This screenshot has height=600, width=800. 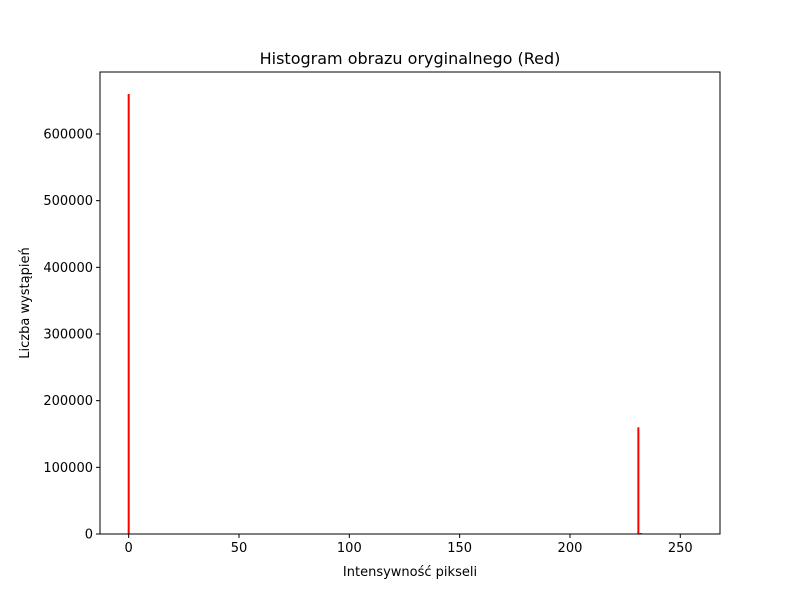 What do you see at coordinates (570, 548) in the screenshot?
I see `x-tick-label: 200` at bounding box center [570, 548].